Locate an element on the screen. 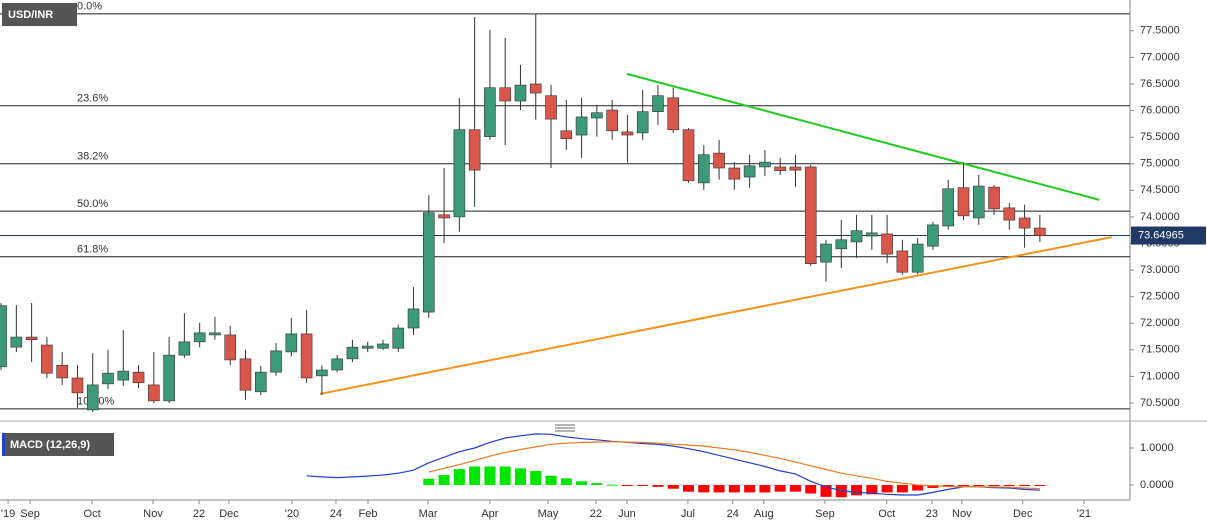 The width and height of the screenshot is (1207, 526). y-tick-label: 70.5000 is located at coordinates (1160, 403).